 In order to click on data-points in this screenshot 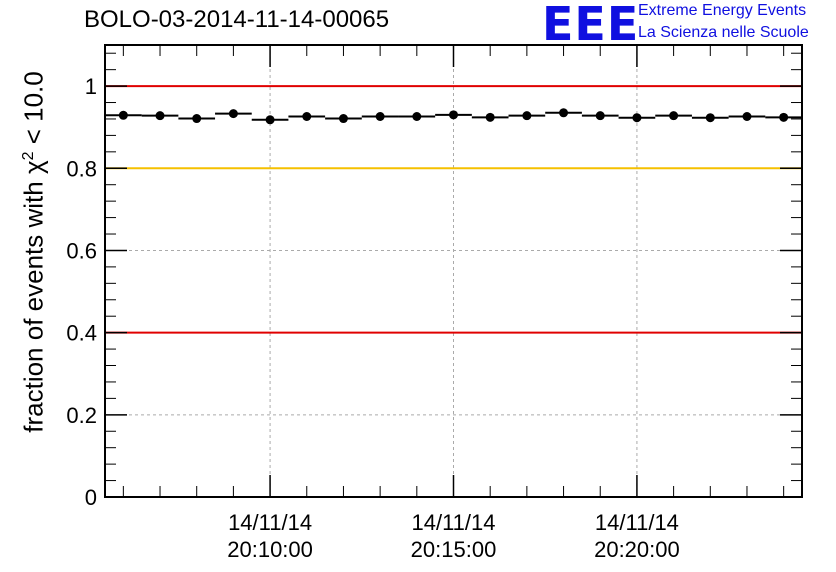, I will do `click(453, 116)`.